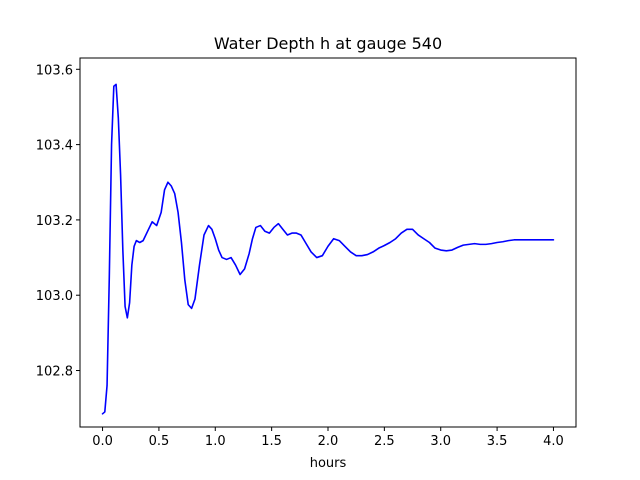 The height and width of the screenshot is (480, 640). What do you see at coordinates (54, 70) in the screenshot?
I see `y-tick-label: 103.6` at bounding box center [54, 70].